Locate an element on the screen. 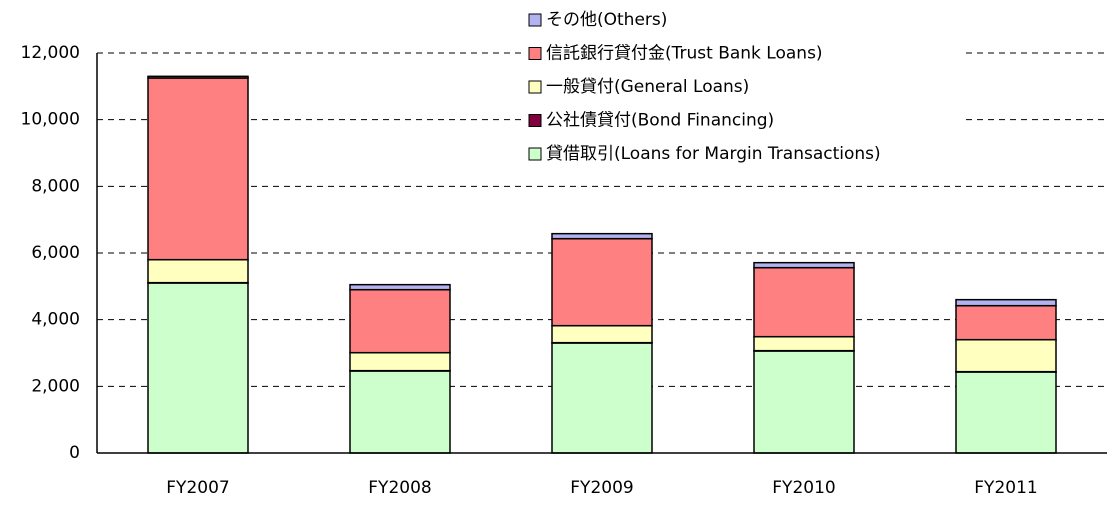 This screenshot has width=1108, height=506. y-tick-label: 0 is located at coordinates (74, 453).